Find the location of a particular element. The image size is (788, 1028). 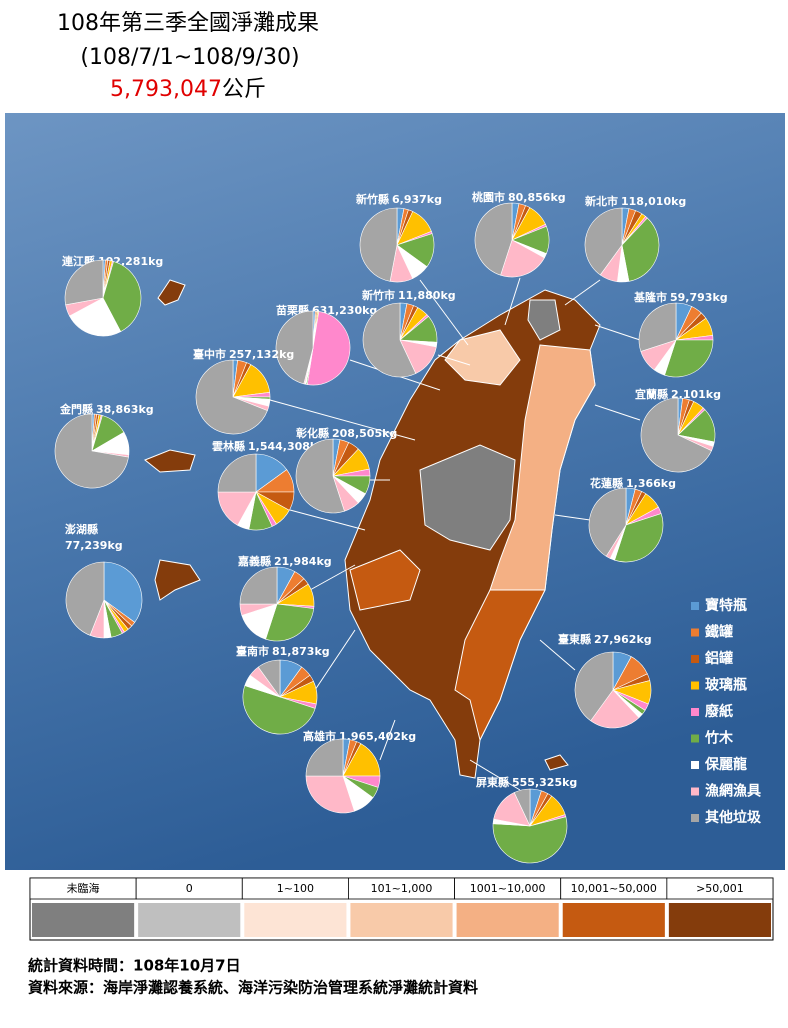

footer-source: 資料來源：海岸淨灘認養系統、海洋污染防治管理系統淨灘統計資料 is located at coordinates (253, 988).